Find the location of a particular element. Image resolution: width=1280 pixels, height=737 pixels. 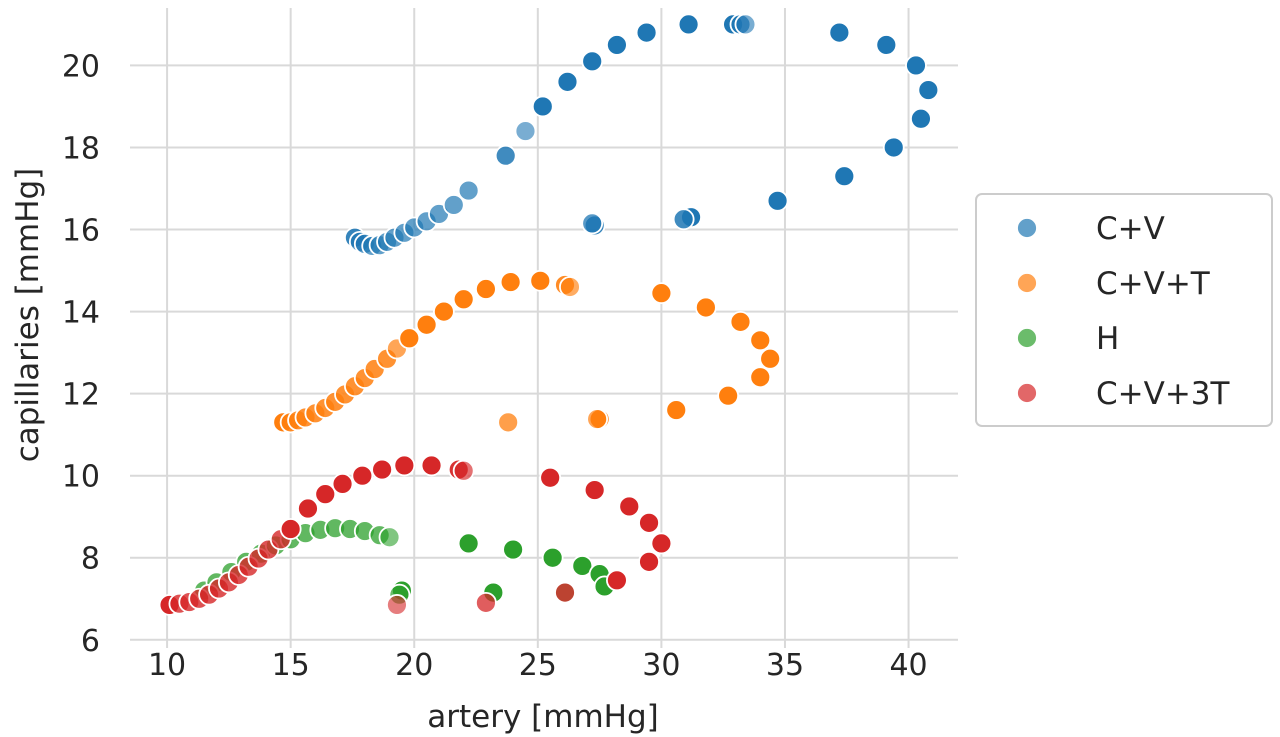

legend-item: C+V+T is located at coordinates (1113, 284).